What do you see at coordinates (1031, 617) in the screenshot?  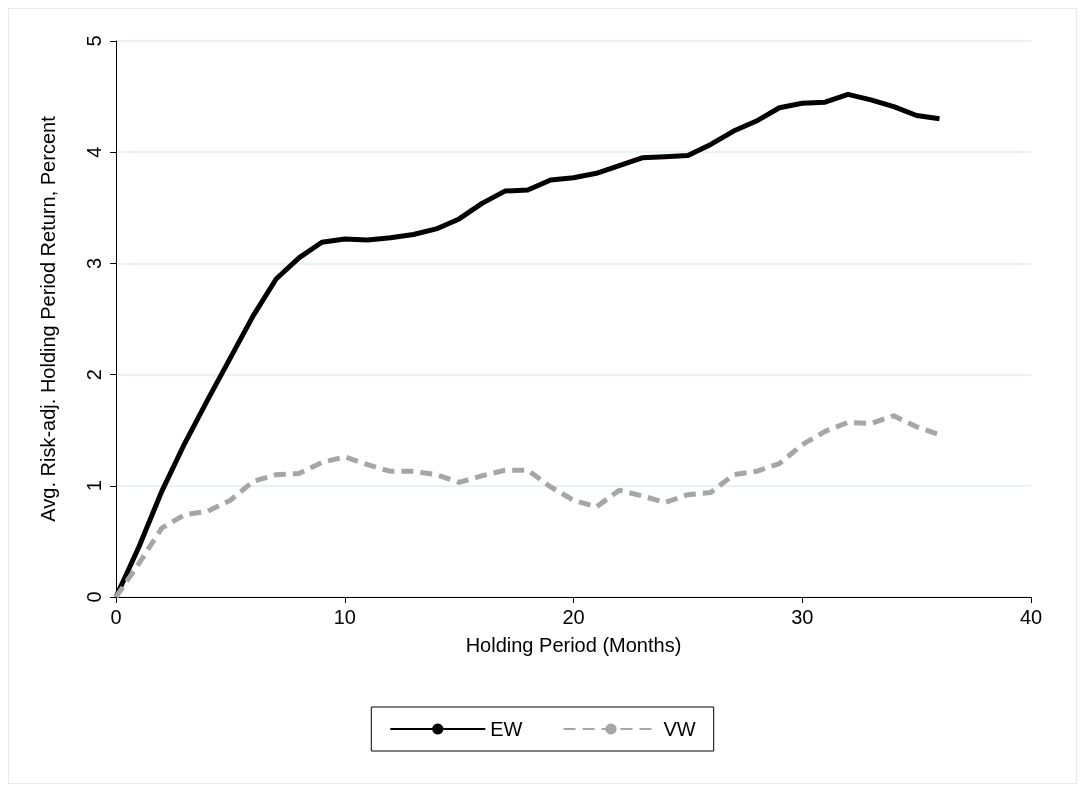 I see `x-tick-label: 40` at bounding box center [1031, 617].